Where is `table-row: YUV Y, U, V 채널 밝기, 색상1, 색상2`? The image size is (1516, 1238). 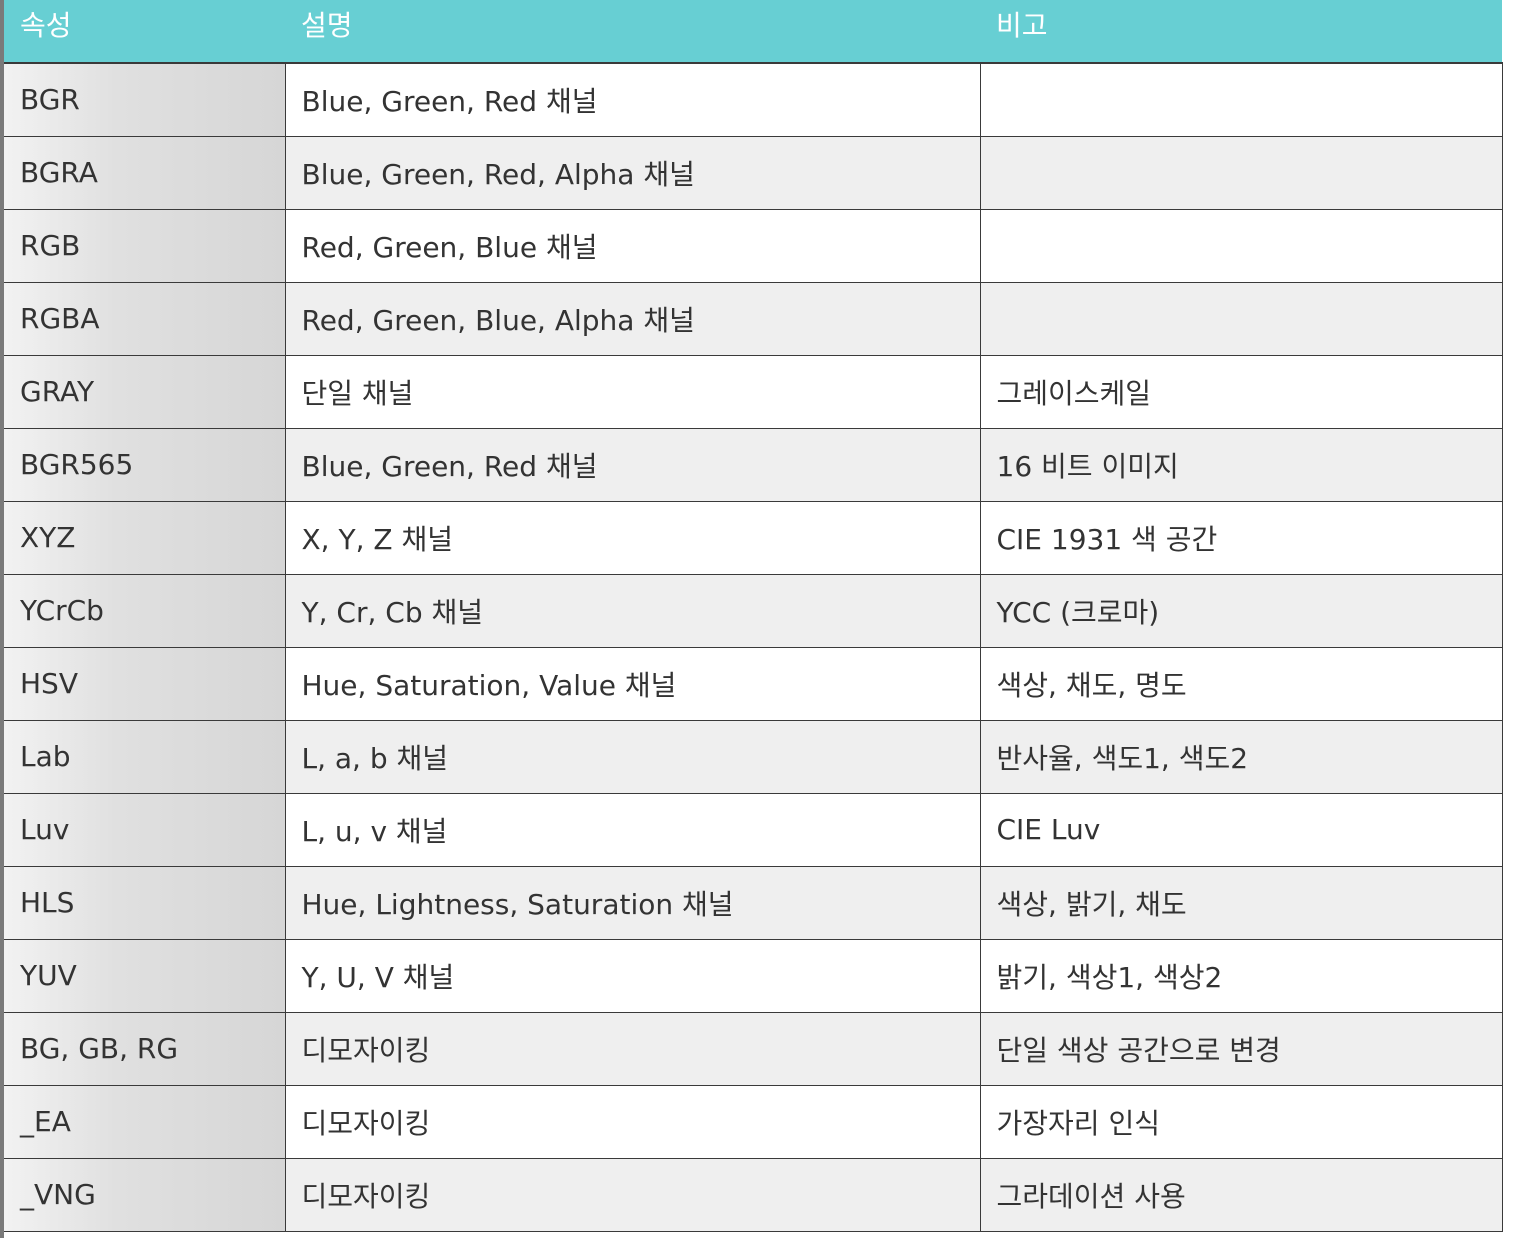 table-row: YUV Y, U, V 채널 밝기, 색상1, 색상2 is located at coordinates (753, 975).